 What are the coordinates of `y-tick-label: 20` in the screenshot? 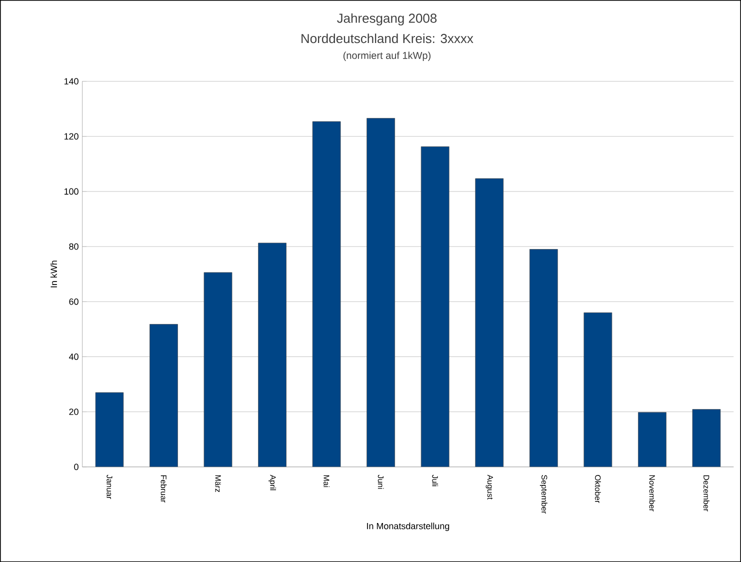 It's located at (73, 411).